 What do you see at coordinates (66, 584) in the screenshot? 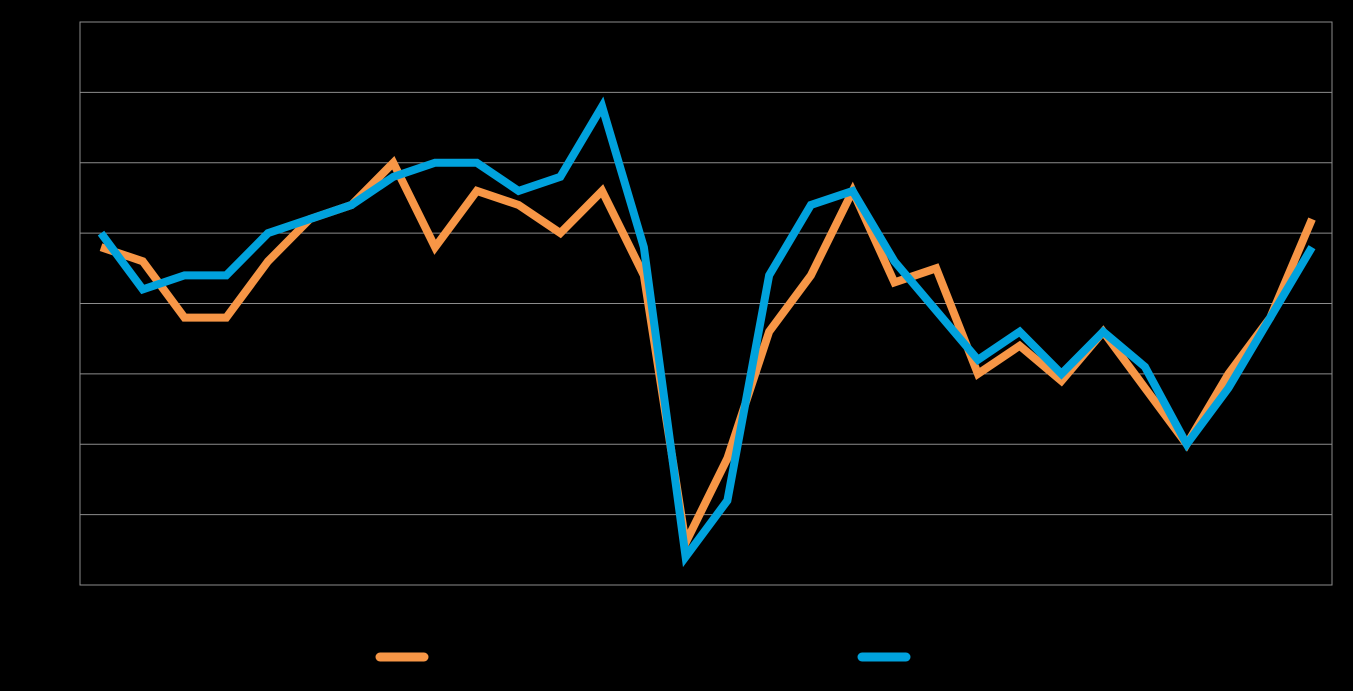
I see `y-tick-label: 0` at bounding box center [66, 584].